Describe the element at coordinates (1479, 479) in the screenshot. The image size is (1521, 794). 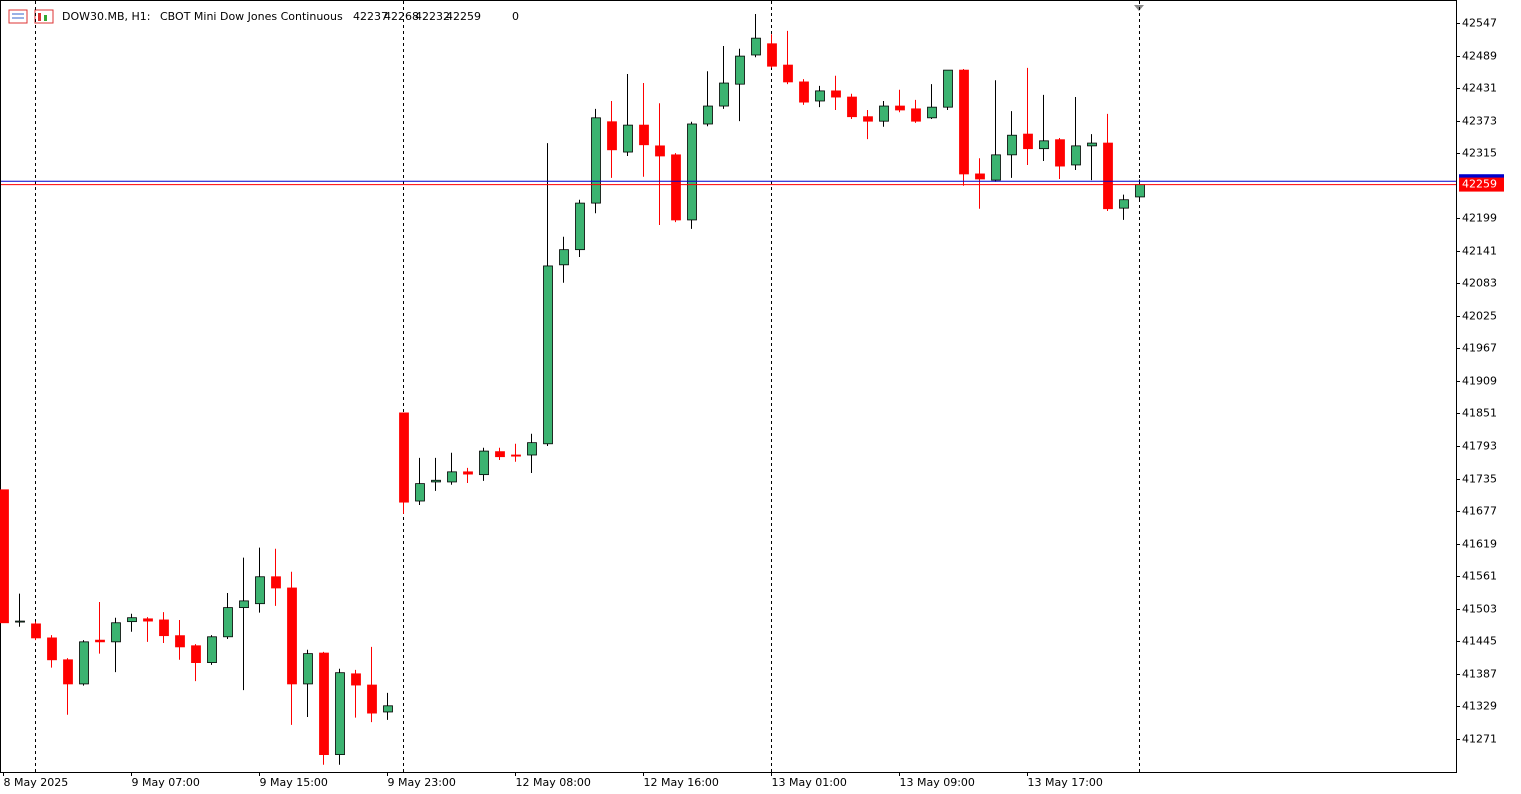
I see `y-tick-label: 41735` at that location.